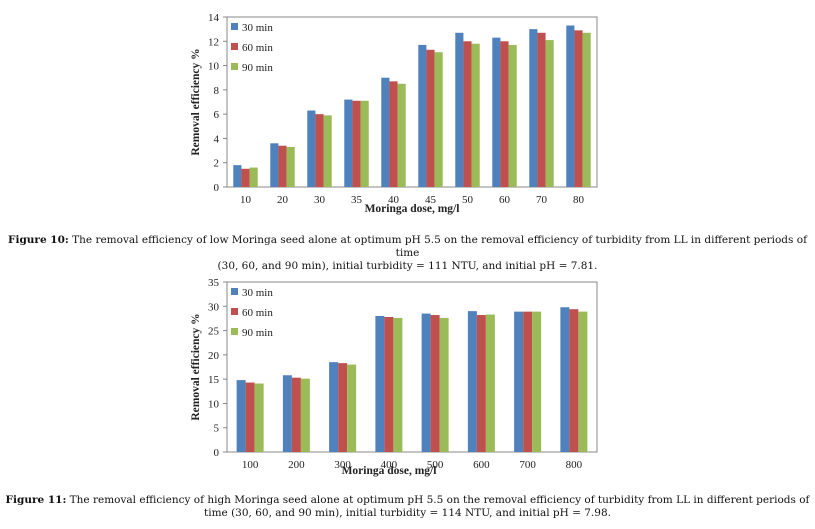  What do you see at coordinates (579, 200) in the screenshot?
I see `x-tick-label: 80` at bounding box center [579, 200].